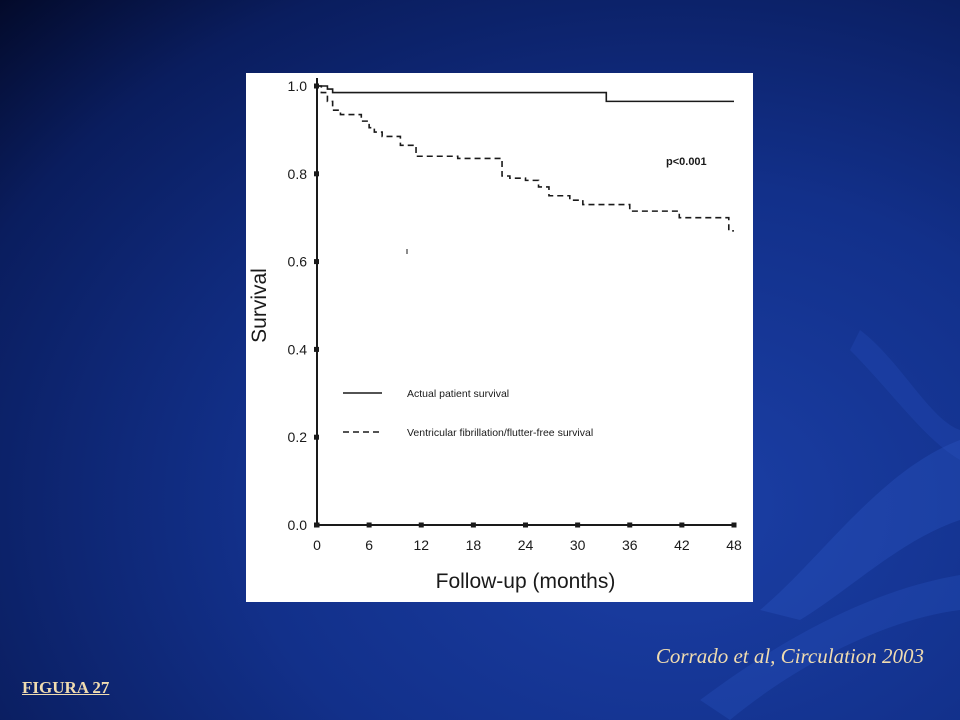  What do you see at coordinates (578, 545) in the screenshot?
I see `x-tick-label: 30` at bounding box center [578, 545].